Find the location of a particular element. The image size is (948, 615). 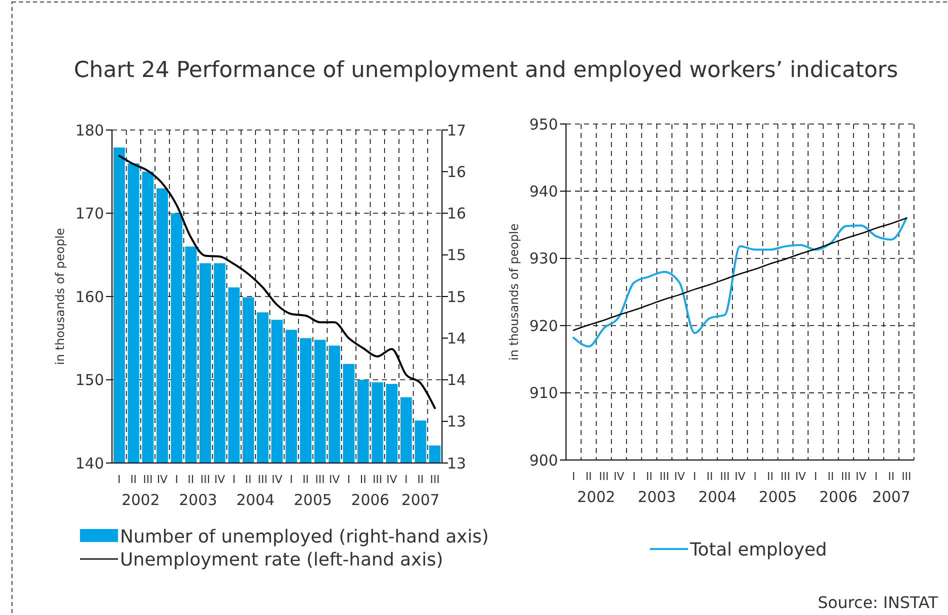

source-note: Source: INSTAT is located at coordinates (878, 602).